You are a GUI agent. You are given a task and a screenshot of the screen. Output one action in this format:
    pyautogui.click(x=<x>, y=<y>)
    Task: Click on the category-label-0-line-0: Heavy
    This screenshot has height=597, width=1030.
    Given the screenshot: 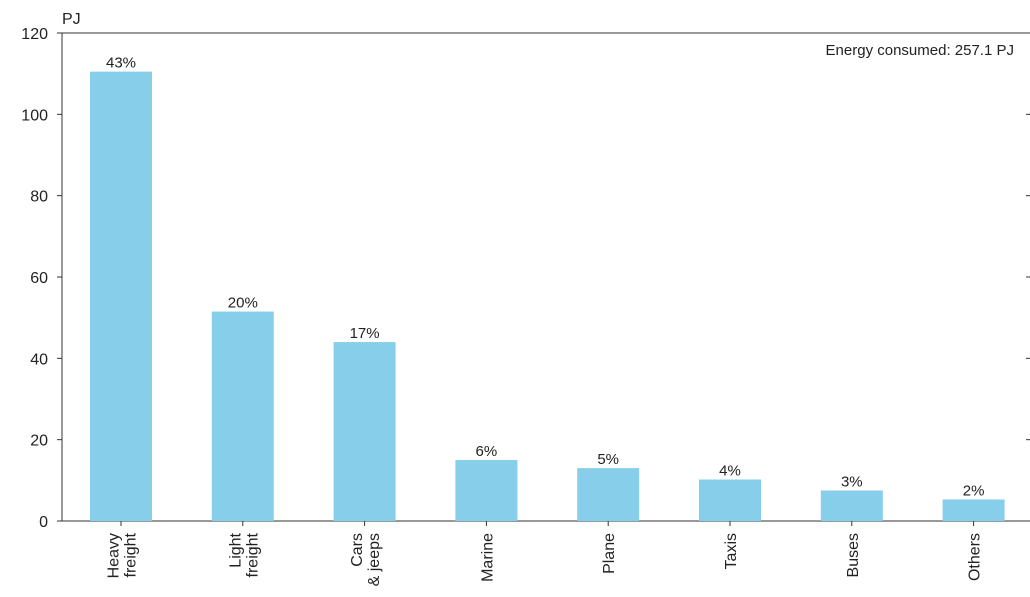 What is the action you would take?
    pyautogui.click(x=114, y=555)
    